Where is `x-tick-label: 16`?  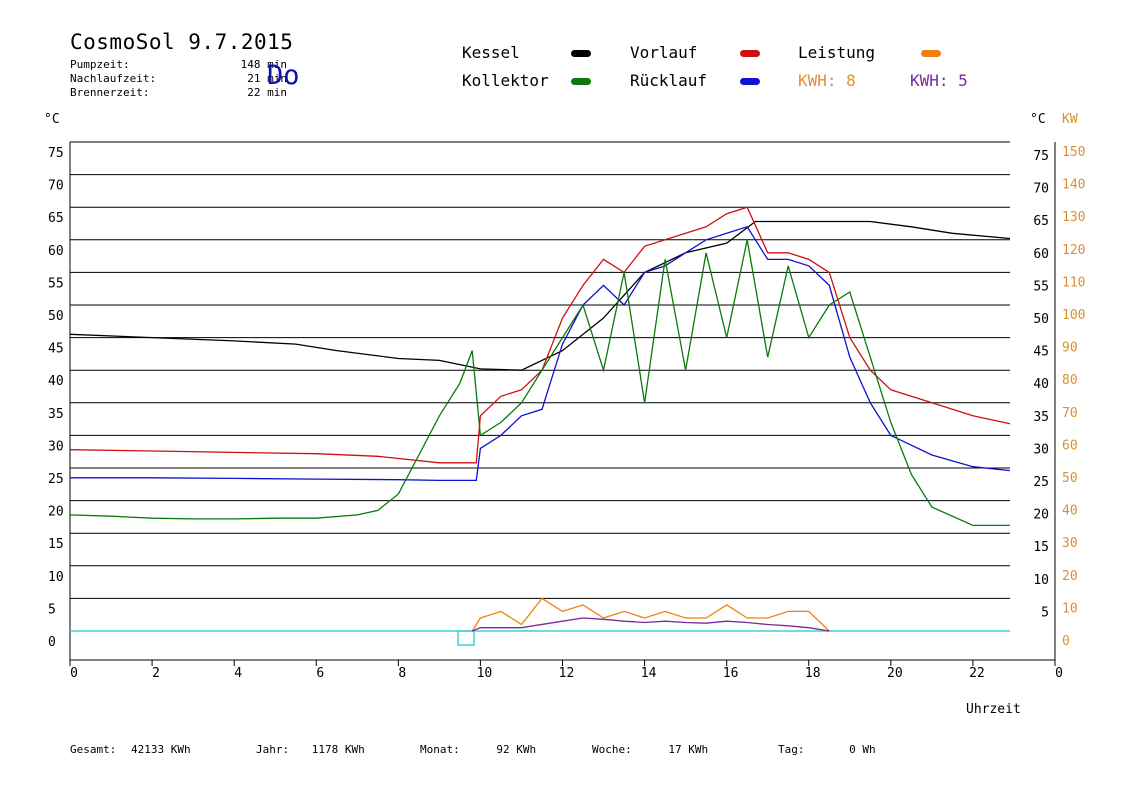 x-tick-label: 16 is located at coordinates (731, 673).